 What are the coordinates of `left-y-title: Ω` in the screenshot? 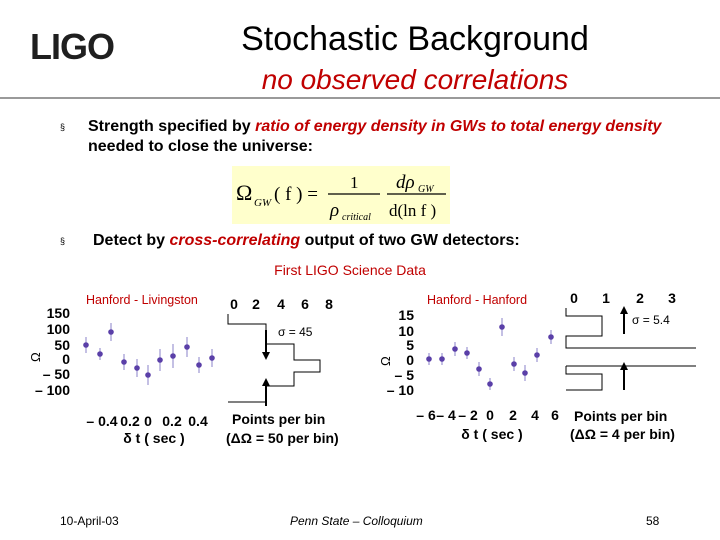 It's located at (36, 357).